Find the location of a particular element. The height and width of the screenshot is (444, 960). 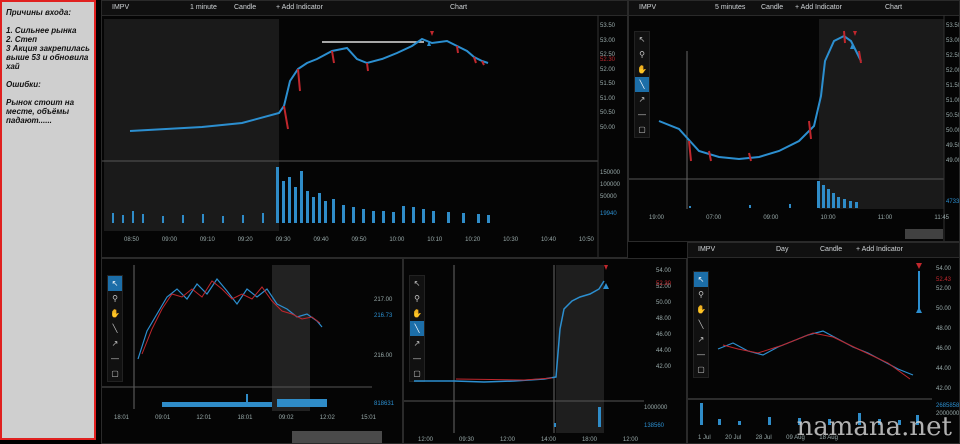

volume-axis: 150000 100000 50000 is located at coordinates (610, 185).